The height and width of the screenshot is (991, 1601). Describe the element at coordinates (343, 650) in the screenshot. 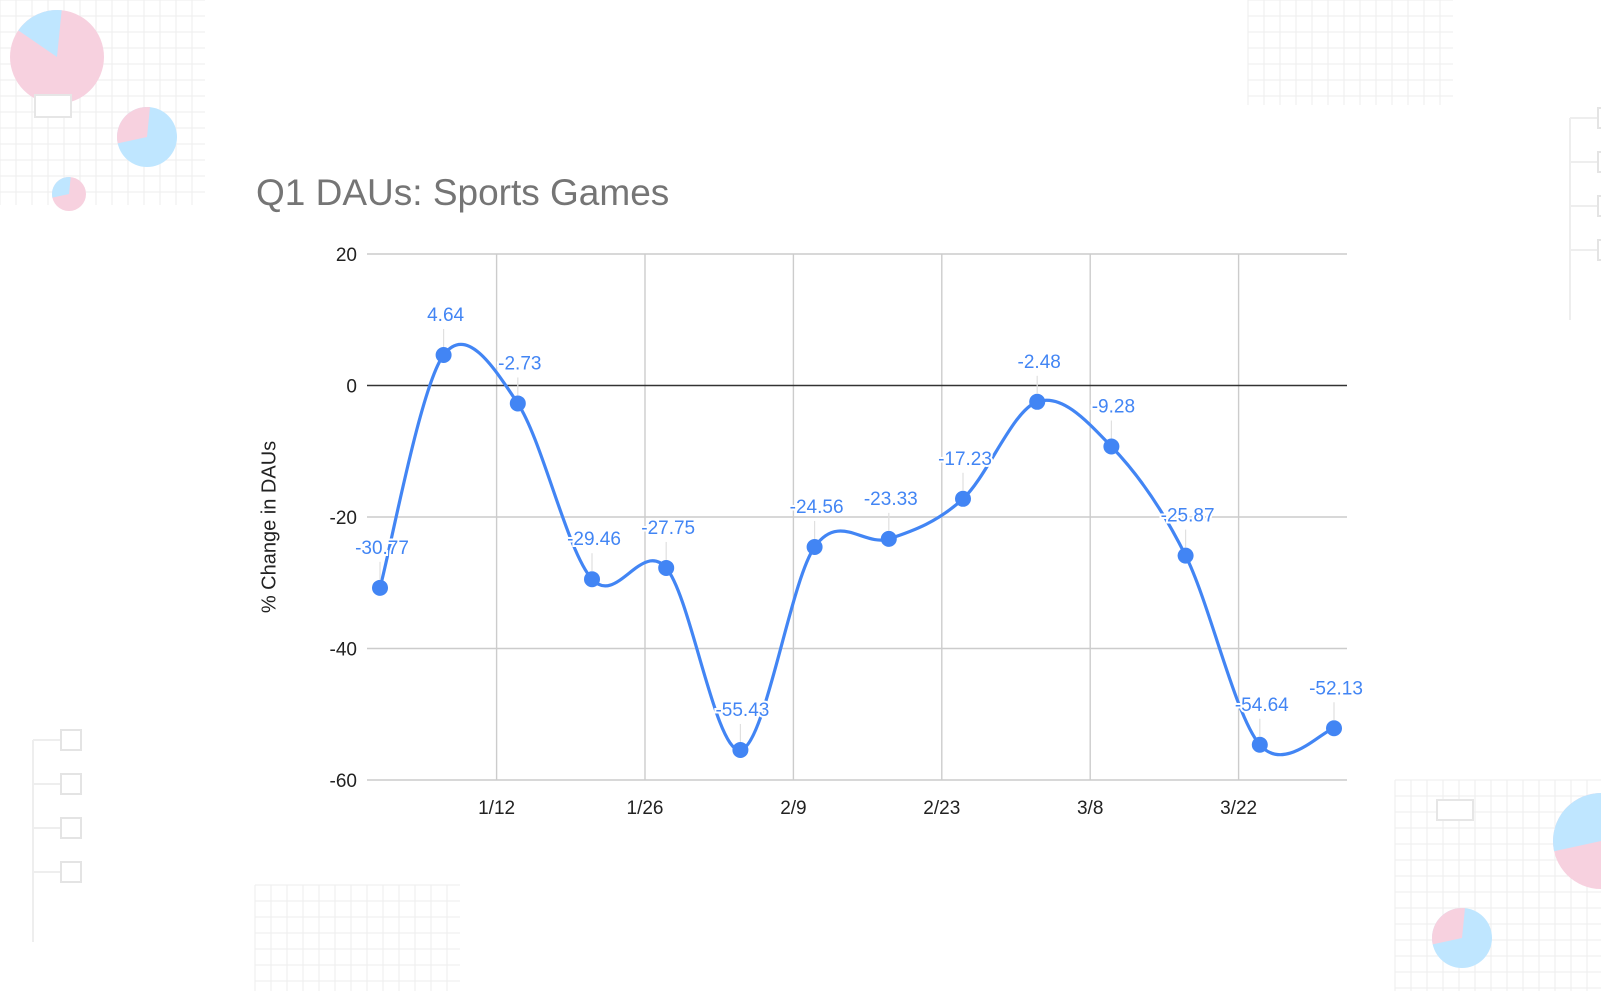

I see `y-tick-label: -40` at that location.